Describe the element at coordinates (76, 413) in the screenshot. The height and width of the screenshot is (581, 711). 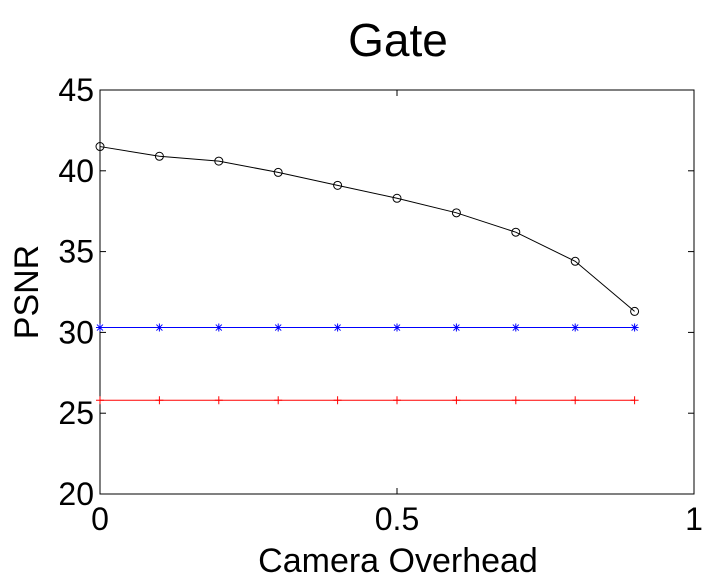
I see `y-tick-label: 25` at that location.